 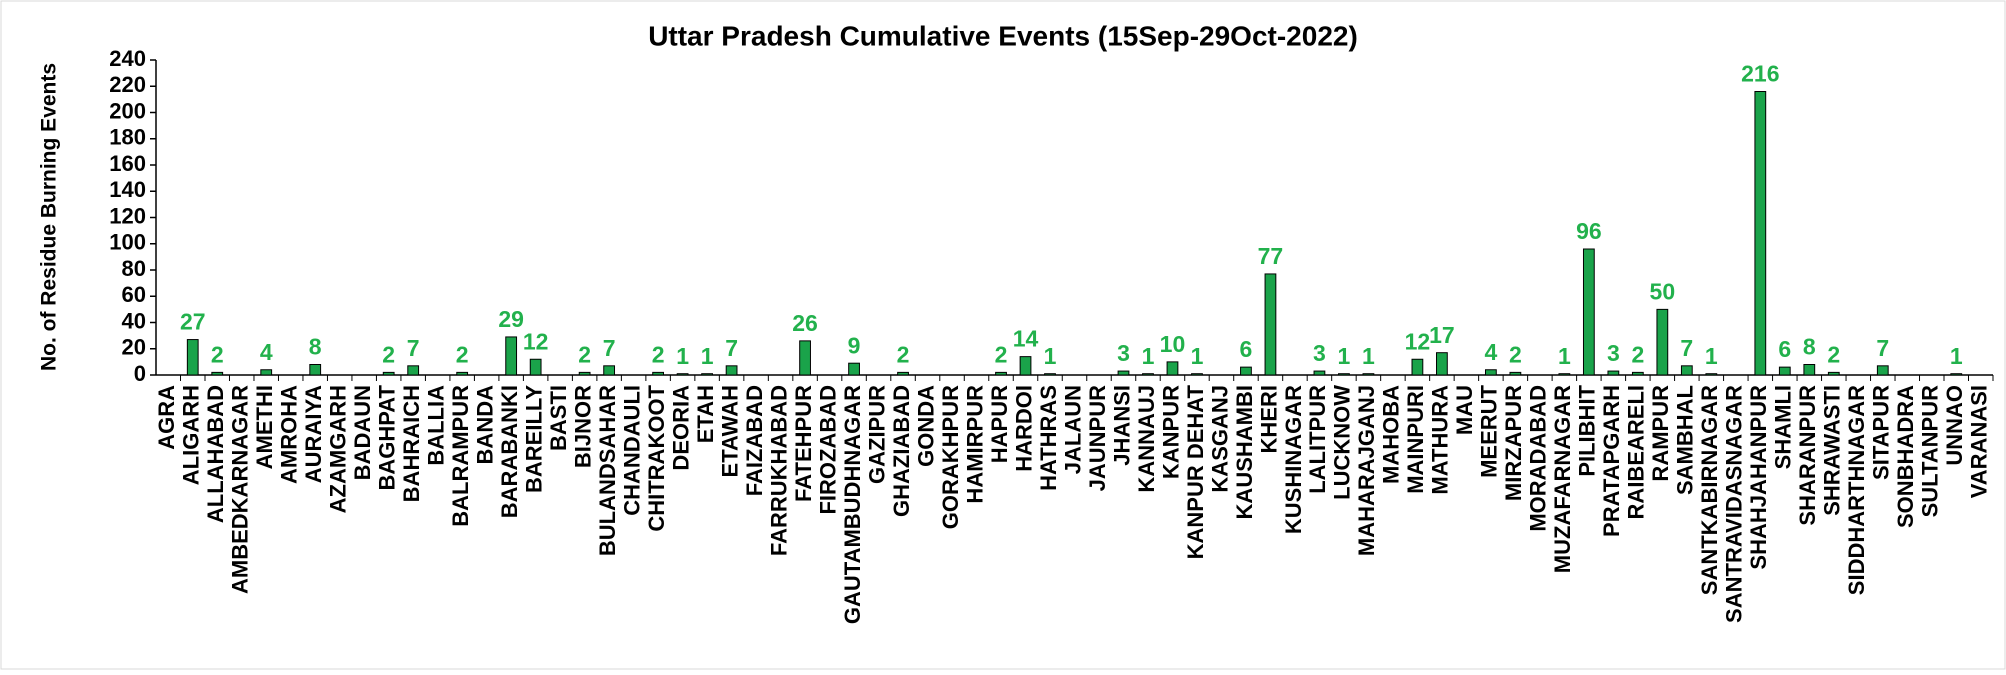 I want to click on x-tick-label: FARRUKHABAD, so click(x=778, y=470).